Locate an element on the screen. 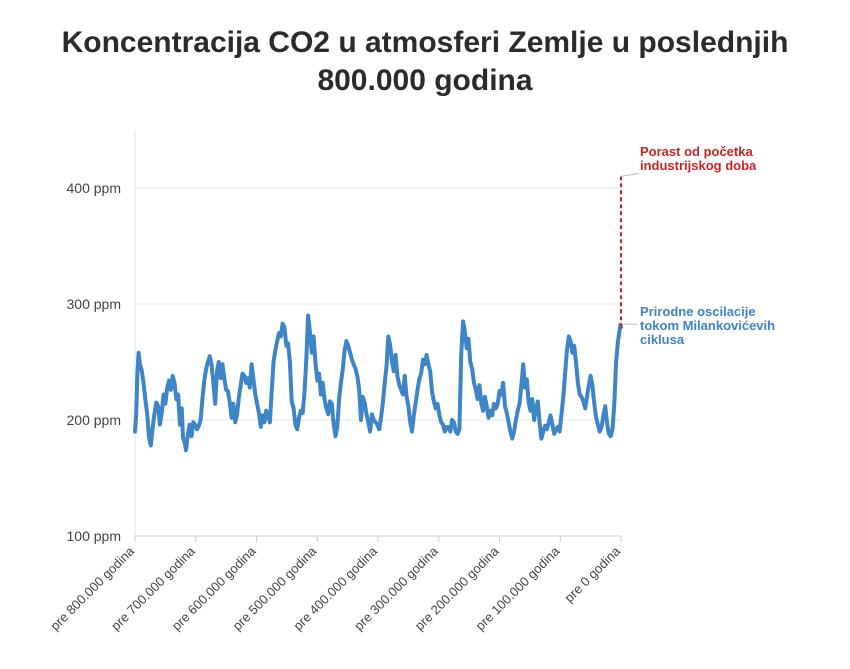 The height and width of the screenshot is (669, 850). annotation-natural-oscillations-line-3: ciklusa is located at coordinates (662, 339).